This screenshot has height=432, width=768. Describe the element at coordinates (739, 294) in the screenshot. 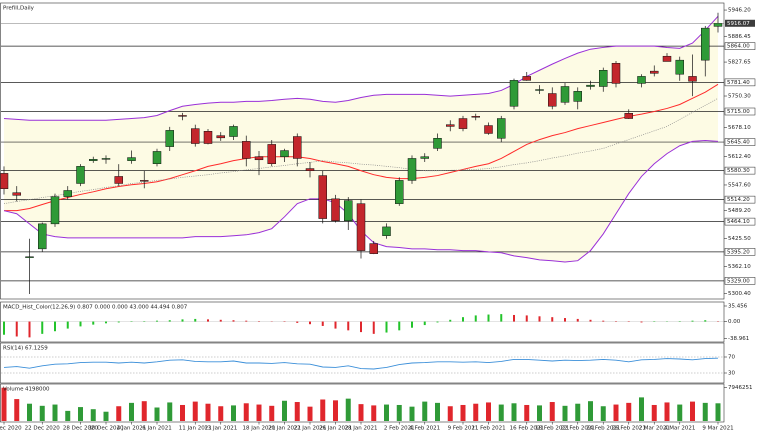

I see `y-tick-label: 5300.40` at that location.